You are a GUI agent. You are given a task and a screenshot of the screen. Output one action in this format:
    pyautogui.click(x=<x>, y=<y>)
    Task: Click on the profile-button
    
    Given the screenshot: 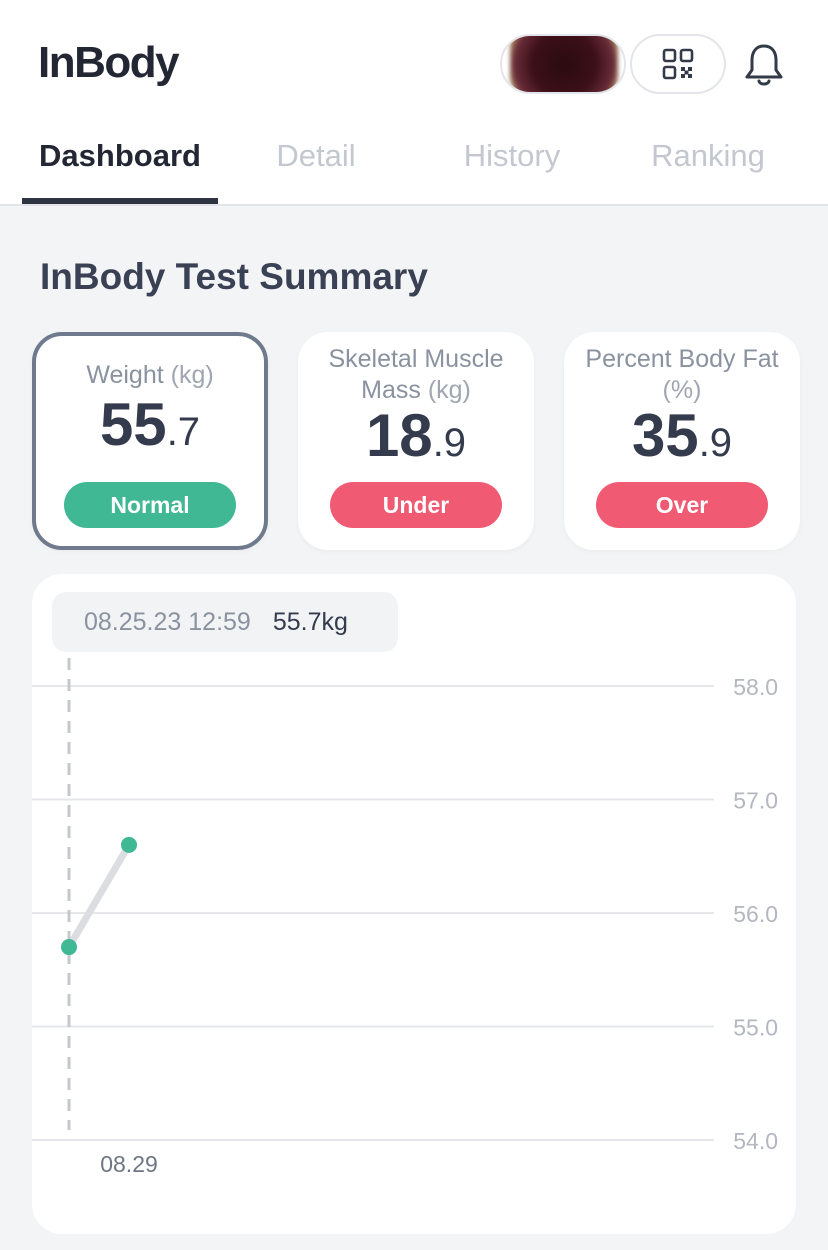 What is the action you would take?
    pyautogui.click(x=563, y=64)
    